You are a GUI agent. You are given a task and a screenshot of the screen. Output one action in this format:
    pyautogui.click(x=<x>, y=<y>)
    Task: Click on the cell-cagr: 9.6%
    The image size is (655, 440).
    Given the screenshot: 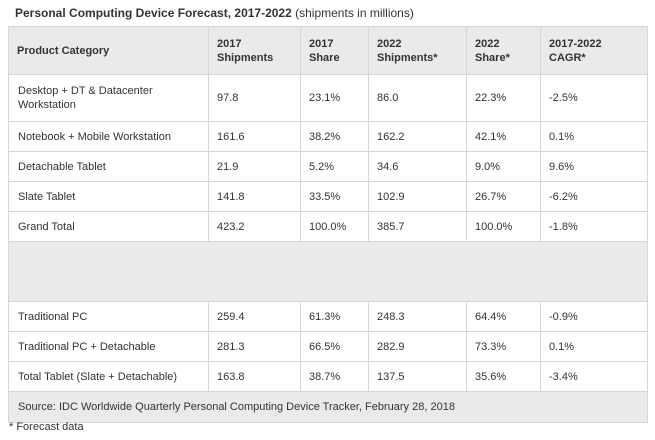 What is the action you would take?
    pyautogui.click(x=594, y=166)
    